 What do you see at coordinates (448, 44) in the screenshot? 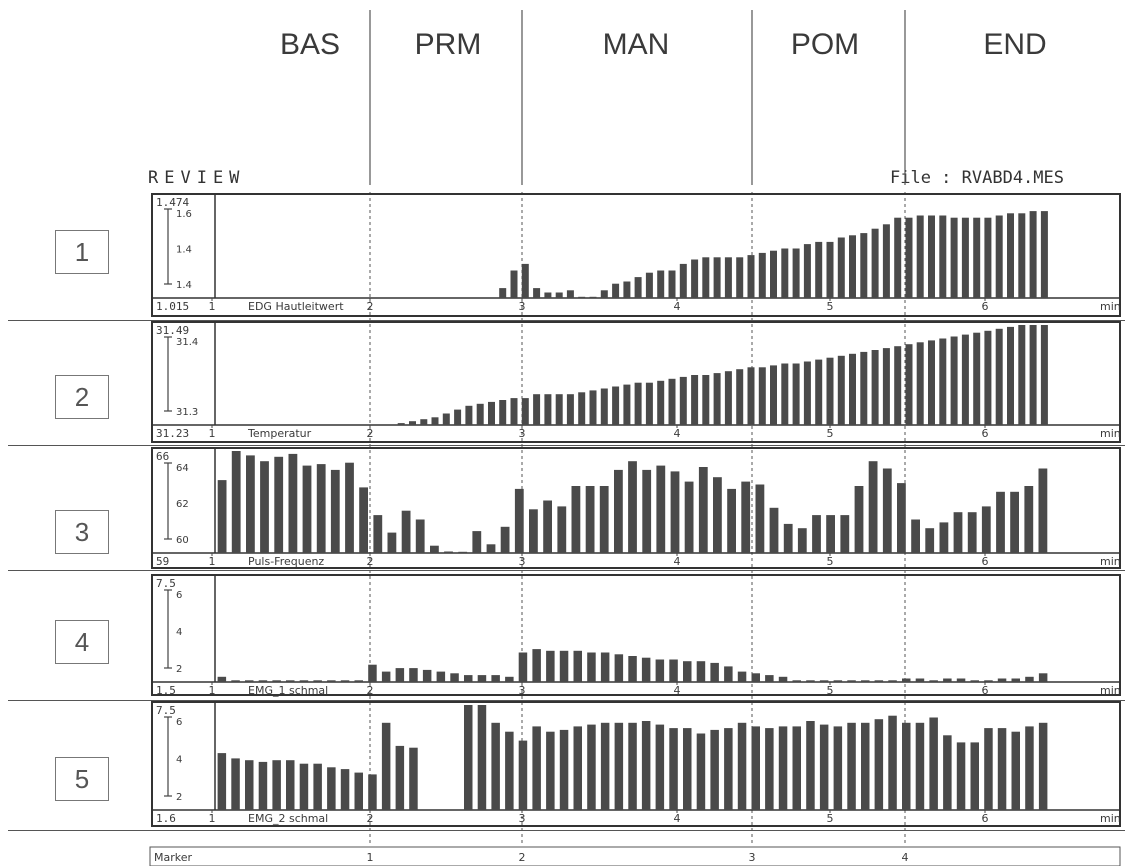
I see `phase-label-prm: PRM` at bounding box center [448, 44].